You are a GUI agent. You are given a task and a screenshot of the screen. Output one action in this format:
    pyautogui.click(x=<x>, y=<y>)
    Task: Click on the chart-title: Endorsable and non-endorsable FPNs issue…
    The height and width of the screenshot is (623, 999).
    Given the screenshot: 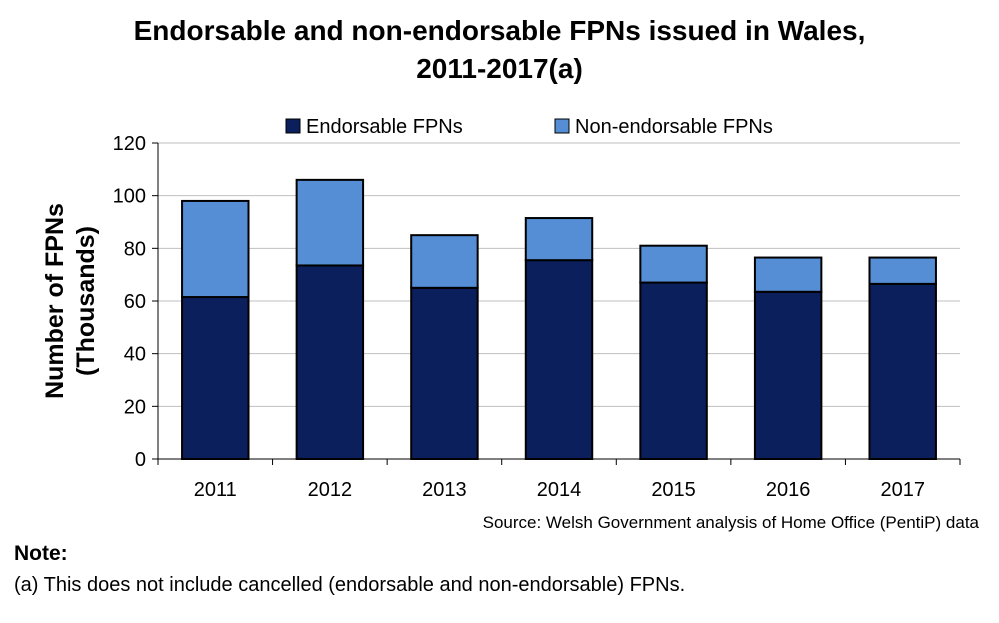 What is the action you would take?
    pyautogui.click(x=499, y=50)
    